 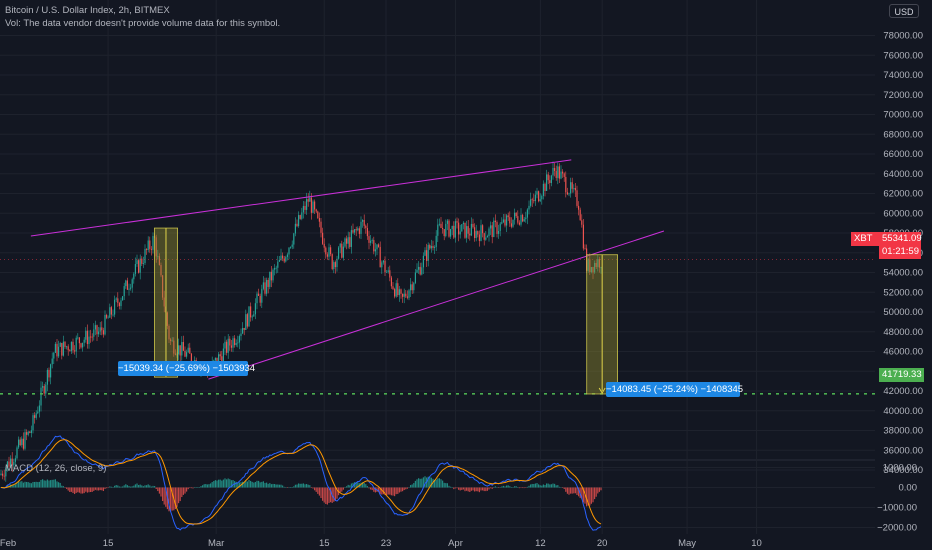 I want to click on macd-line, so click(x=301, y=483).